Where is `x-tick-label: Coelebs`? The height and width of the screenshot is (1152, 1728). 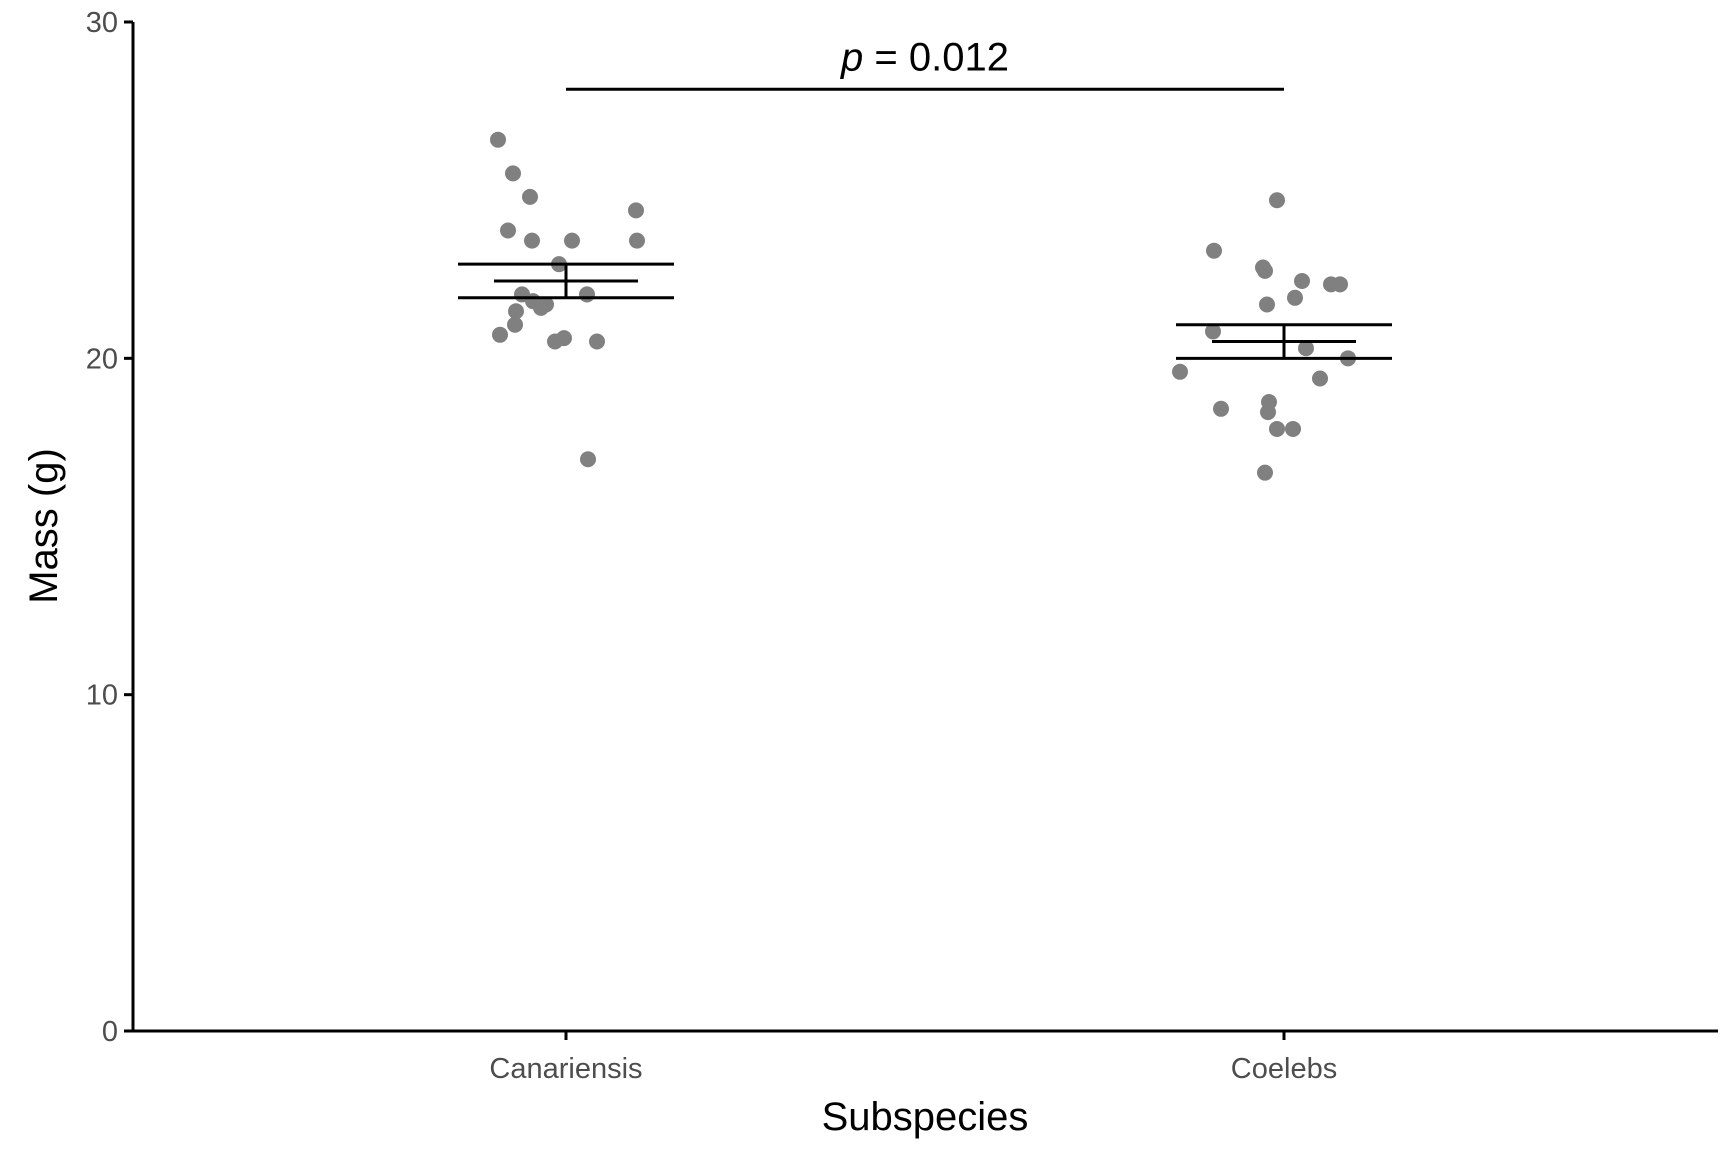
x-tick-label: Coelebs is located at coordinates (1284, 1069).